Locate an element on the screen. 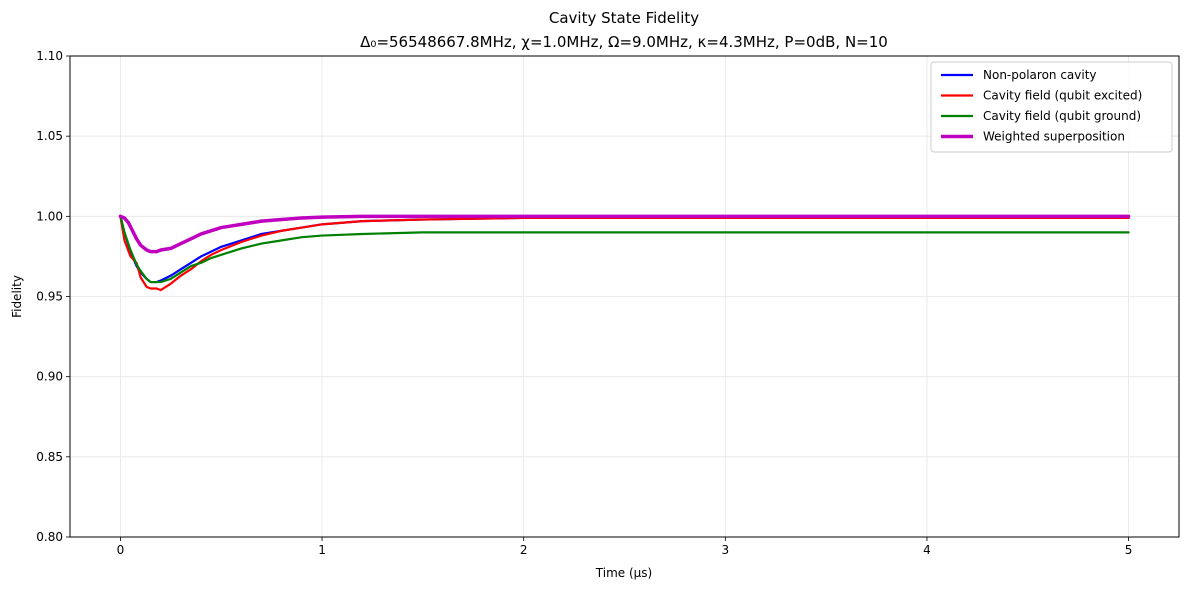  x-axis-label: Time (μs) is located at coordinates (623, 573).